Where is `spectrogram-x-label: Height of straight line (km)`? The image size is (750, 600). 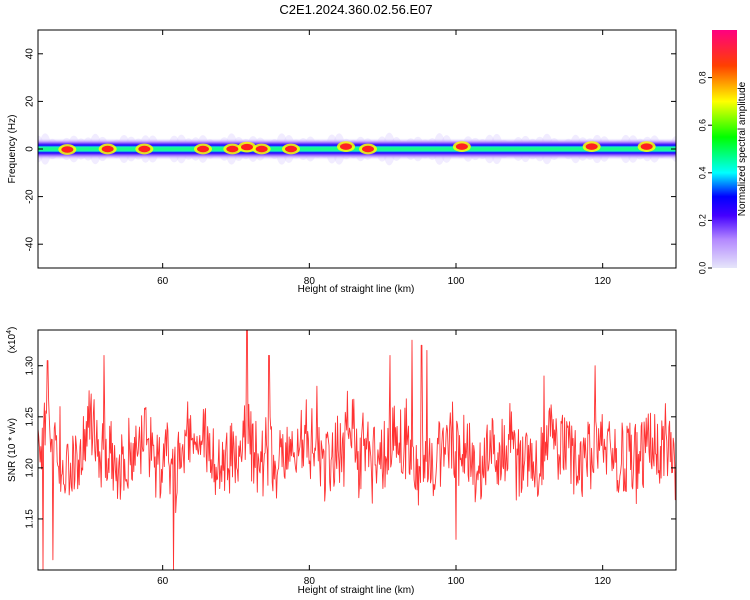
spectrogram-x-label: Height of straight line (km) is located at coordinates (356, 289).